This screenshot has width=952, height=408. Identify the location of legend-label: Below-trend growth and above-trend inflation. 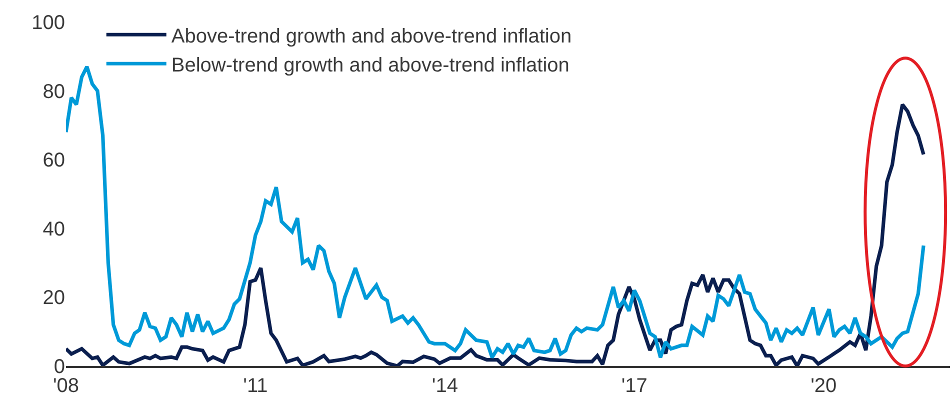
(370, 65).